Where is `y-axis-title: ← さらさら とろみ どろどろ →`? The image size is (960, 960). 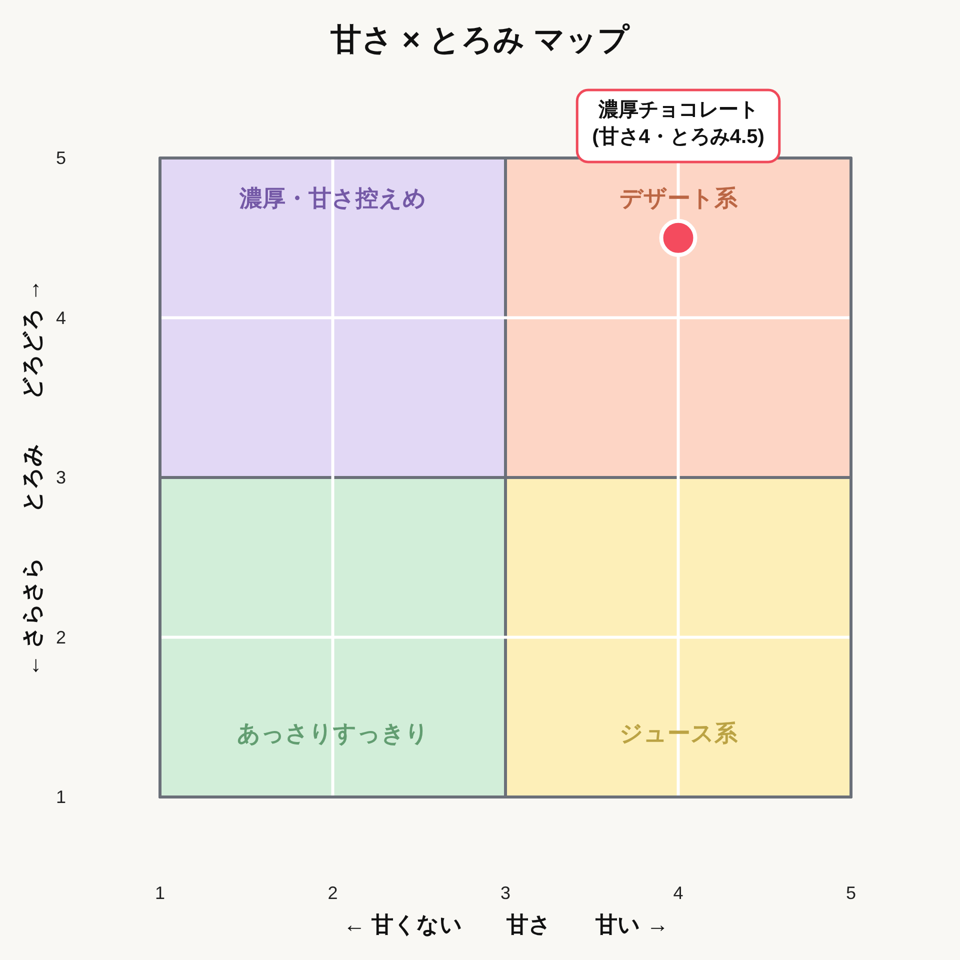
y-axis-title: ← さらさら とろみ どろどろ → is located at coordinates (32, 478).